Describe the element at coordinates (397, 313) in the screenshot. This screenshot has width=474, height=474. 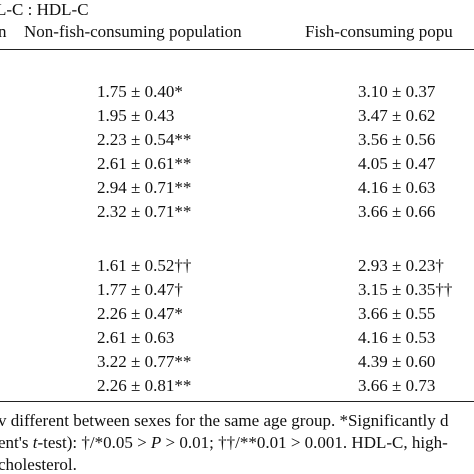
I see `table-cell: 3.66 ± 0.55` at that location.